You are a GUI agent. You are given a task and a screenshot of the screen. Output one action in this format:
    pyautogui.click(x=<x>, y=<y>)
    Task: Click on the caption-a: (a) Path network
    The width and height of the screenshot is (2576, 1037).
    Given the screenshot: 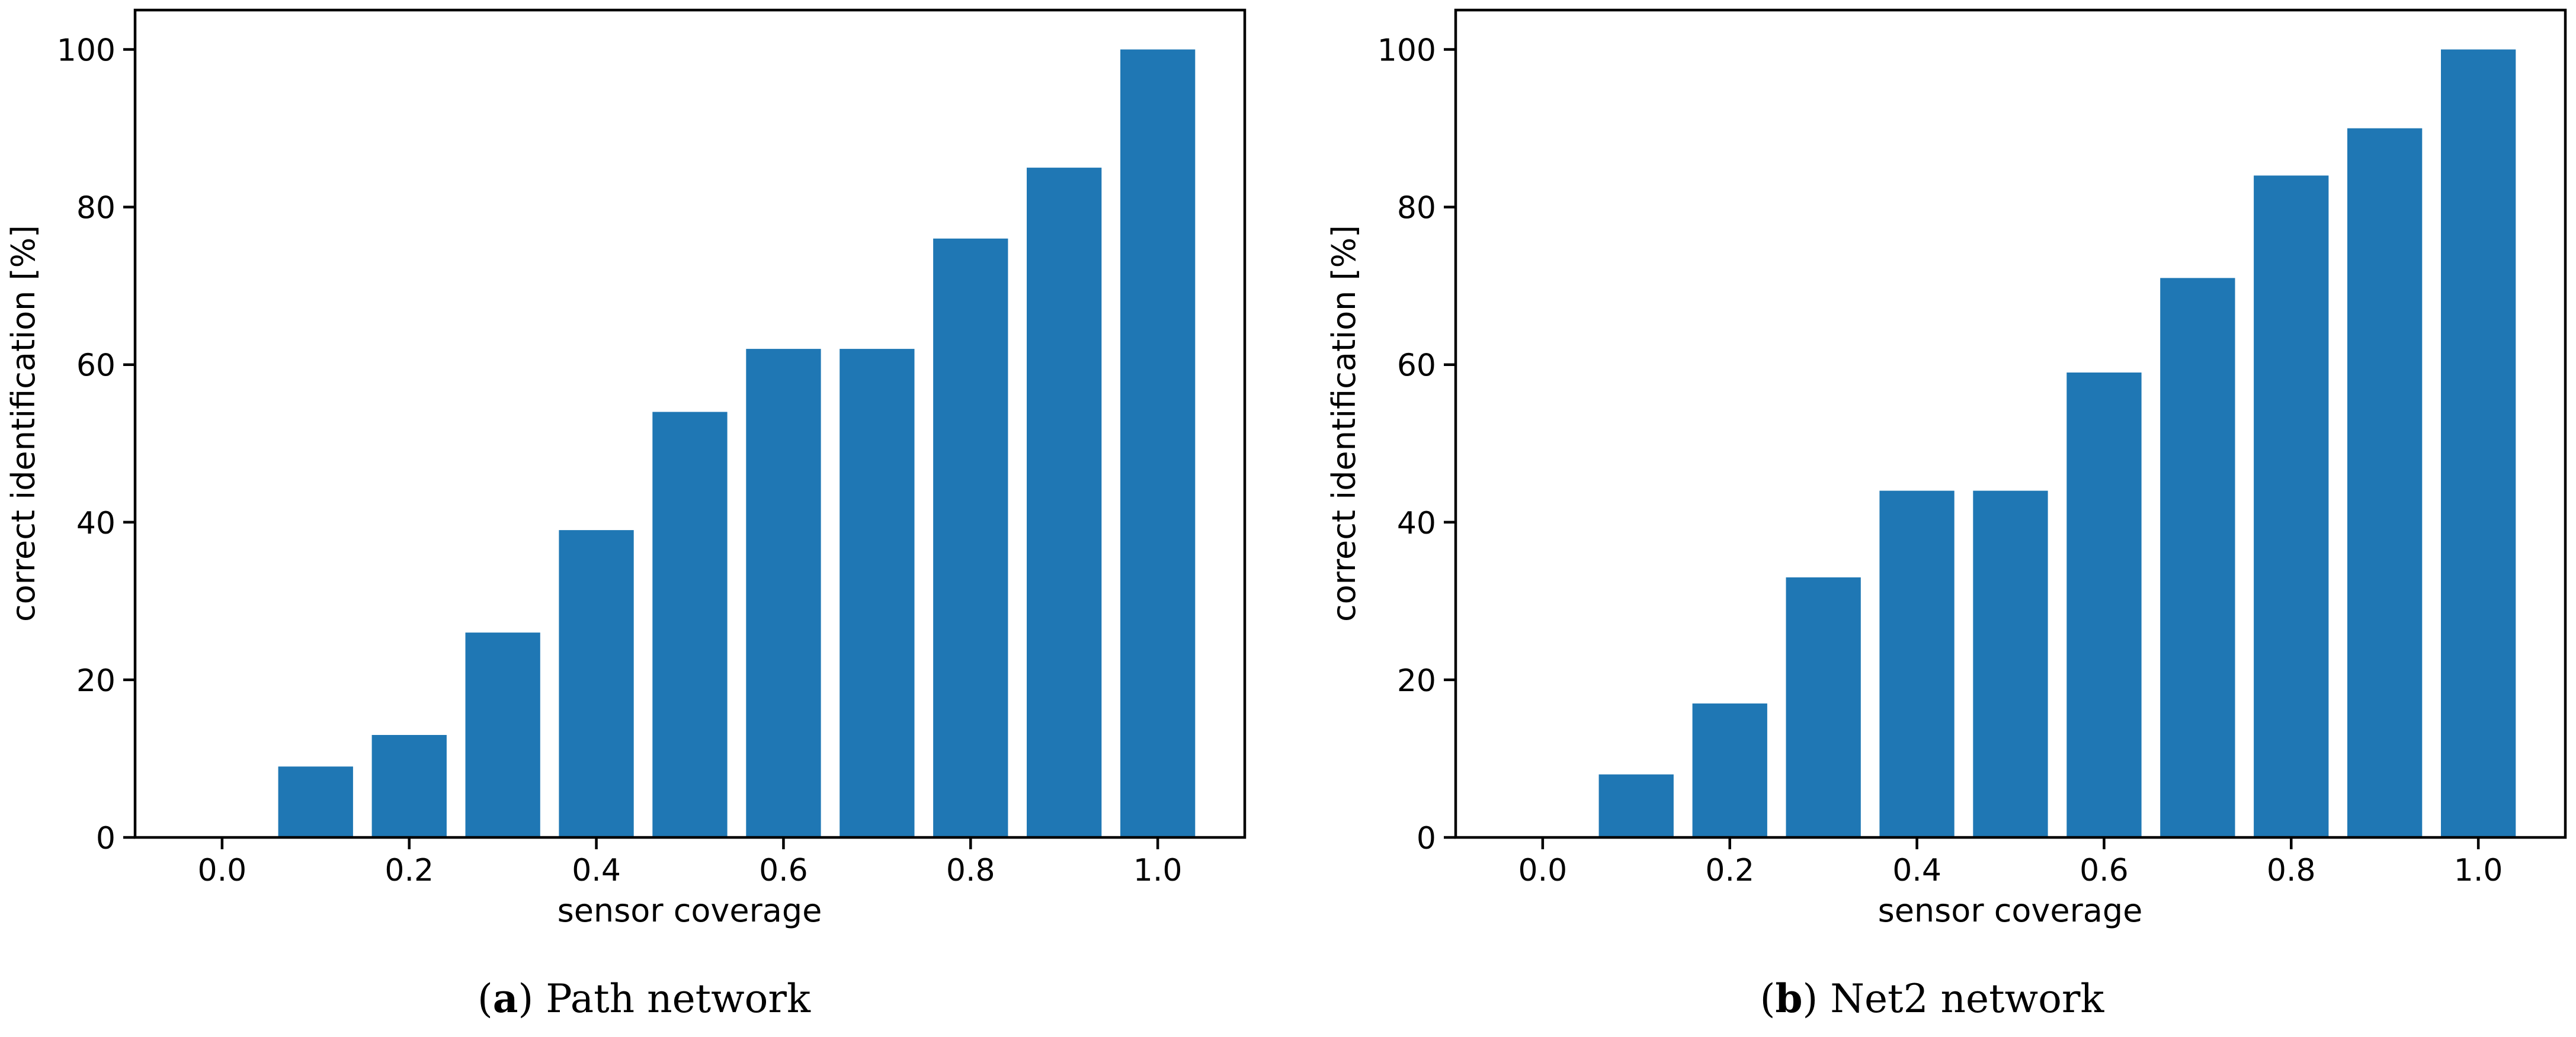 What is the action you would take?
    pyautogui.click(x=644, y=999)
    